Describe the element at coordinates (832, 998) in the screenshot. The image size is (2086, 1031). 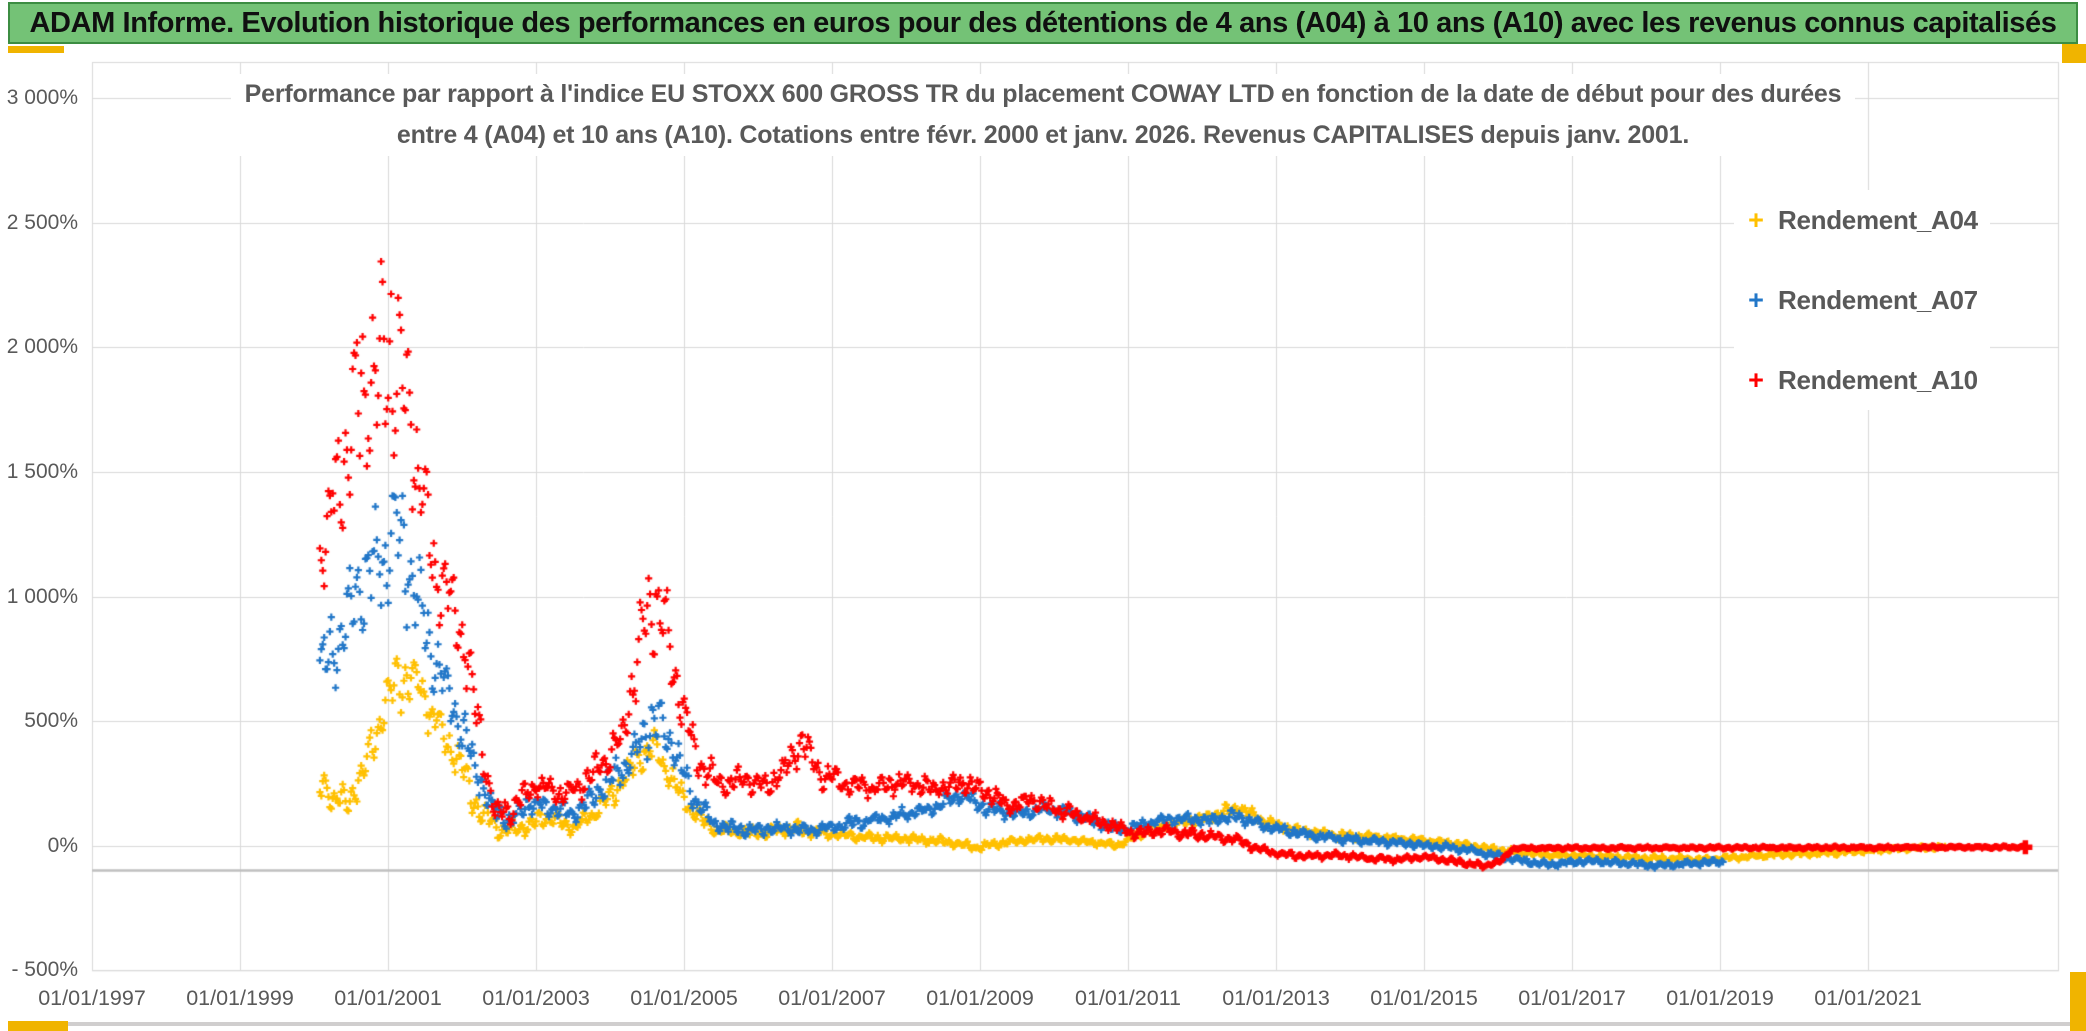
I see `x-tick-label: 01/01/2007` at that location.